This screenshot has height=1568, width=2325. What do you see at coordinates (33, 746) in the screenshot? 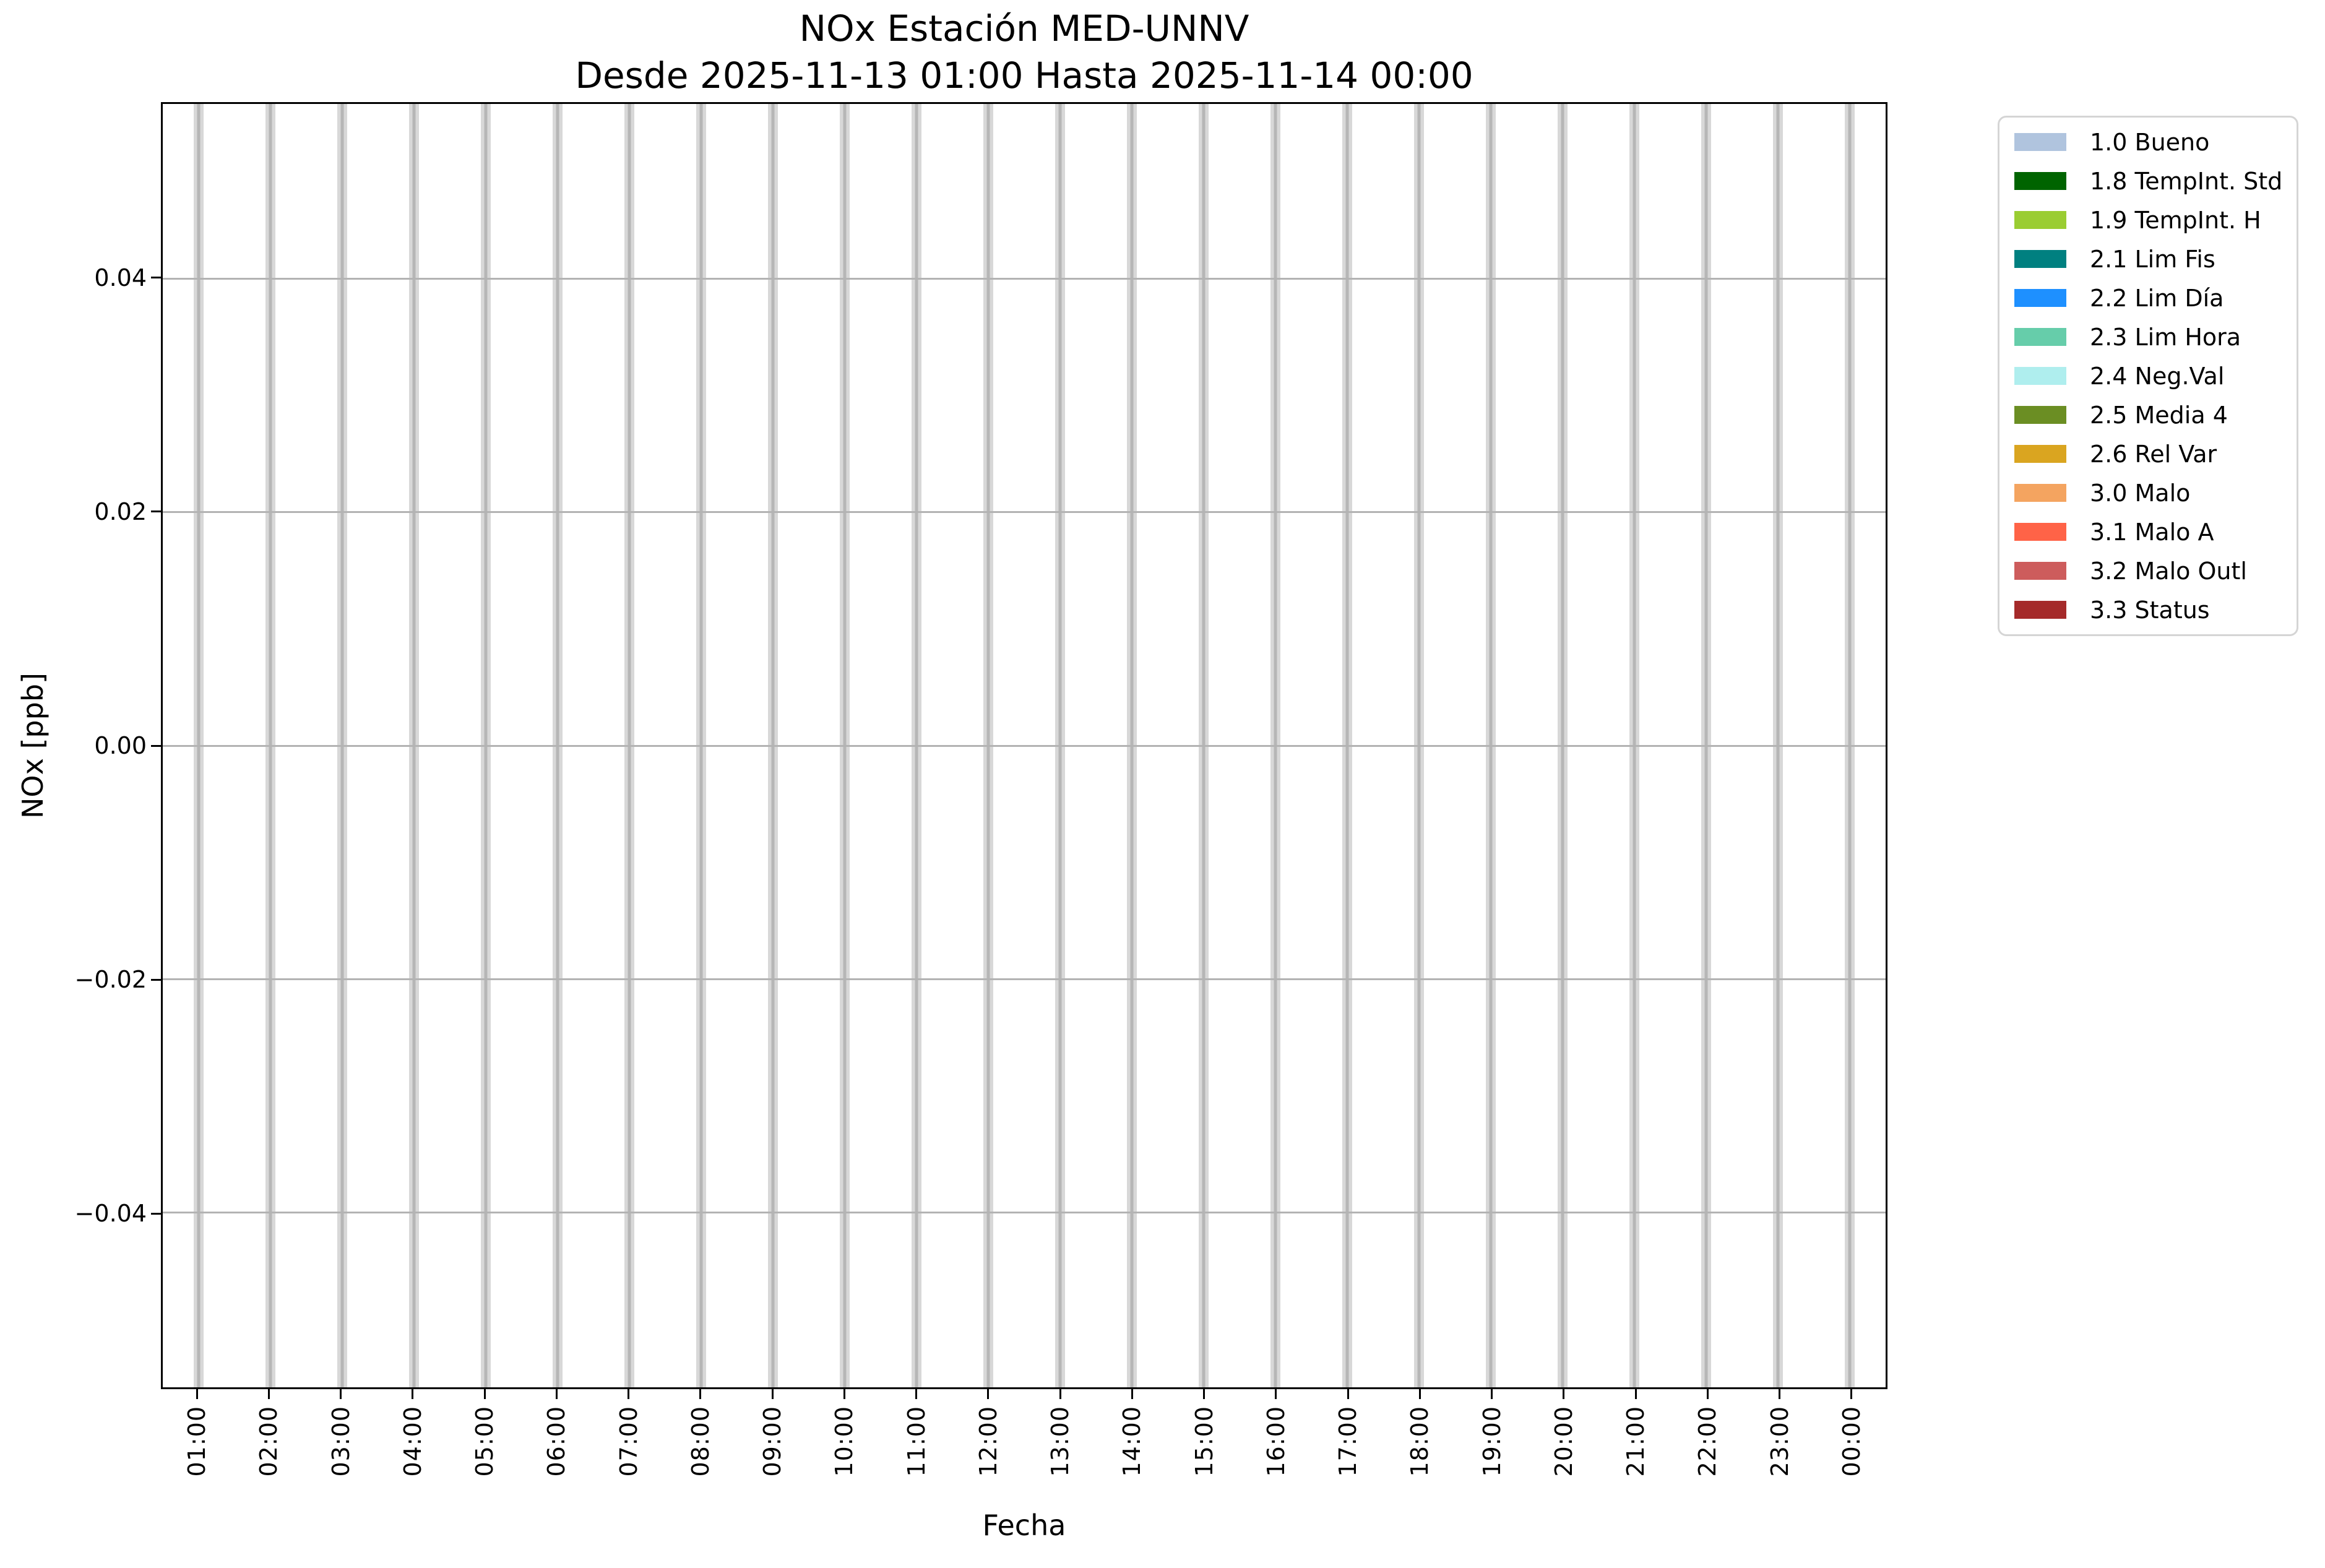
I see `y-axis-label: NOx [ppb]` at bounding box center [33, 746].